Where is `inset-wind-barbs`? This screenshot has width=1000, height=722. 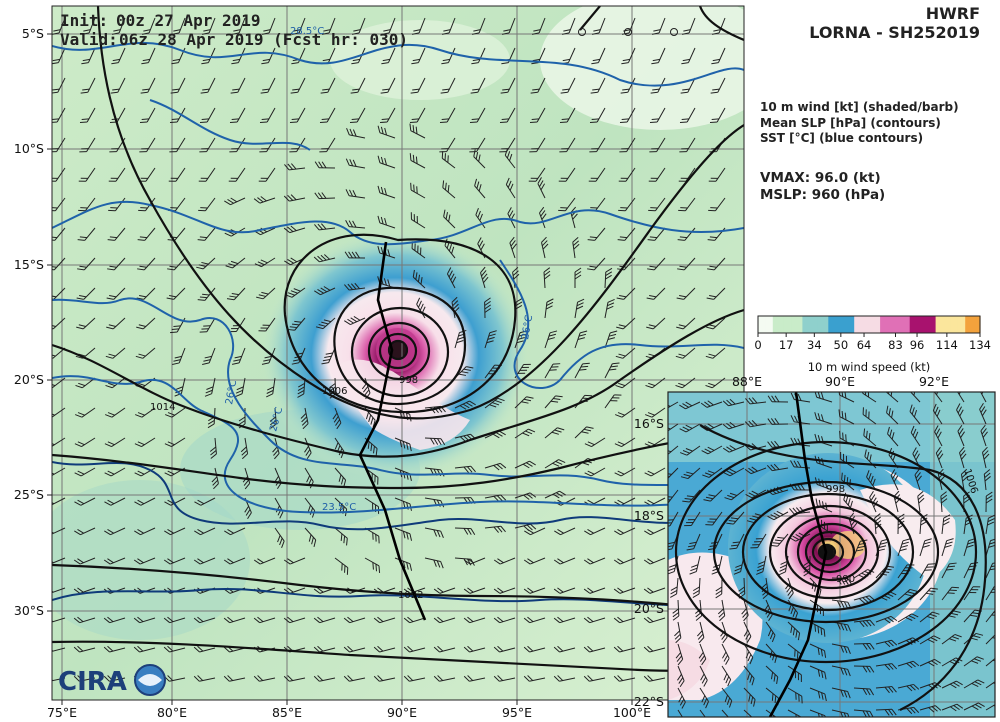 inset-wind-barbs is located at coordinates (831, 554).